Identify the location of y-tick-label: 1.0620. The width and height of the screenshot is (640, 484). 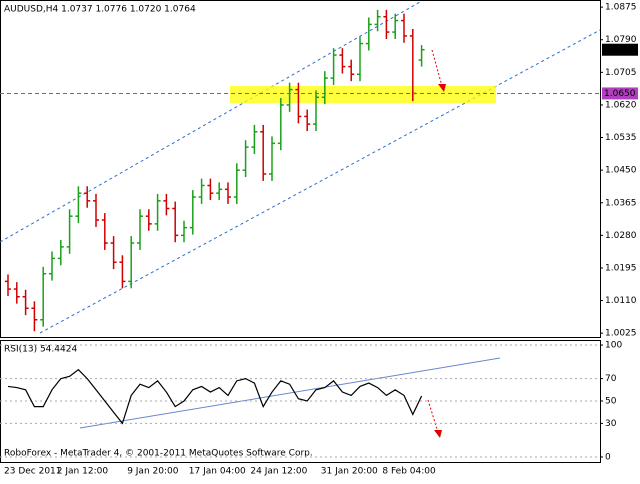
(621, 105).